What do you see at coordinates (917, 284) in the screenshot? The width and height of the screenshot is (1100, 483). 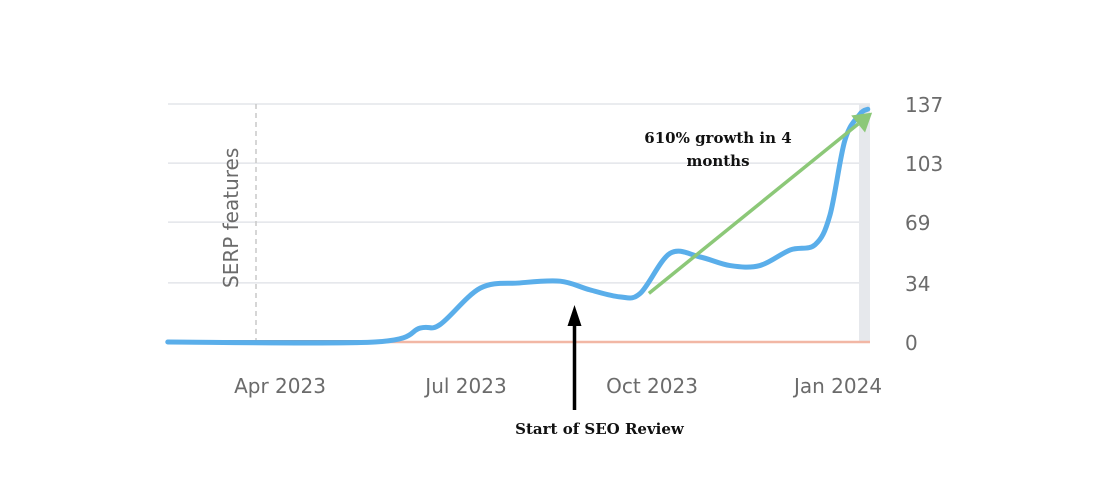 I see `y-tick-label: 34` at bounding box center [917, 284].